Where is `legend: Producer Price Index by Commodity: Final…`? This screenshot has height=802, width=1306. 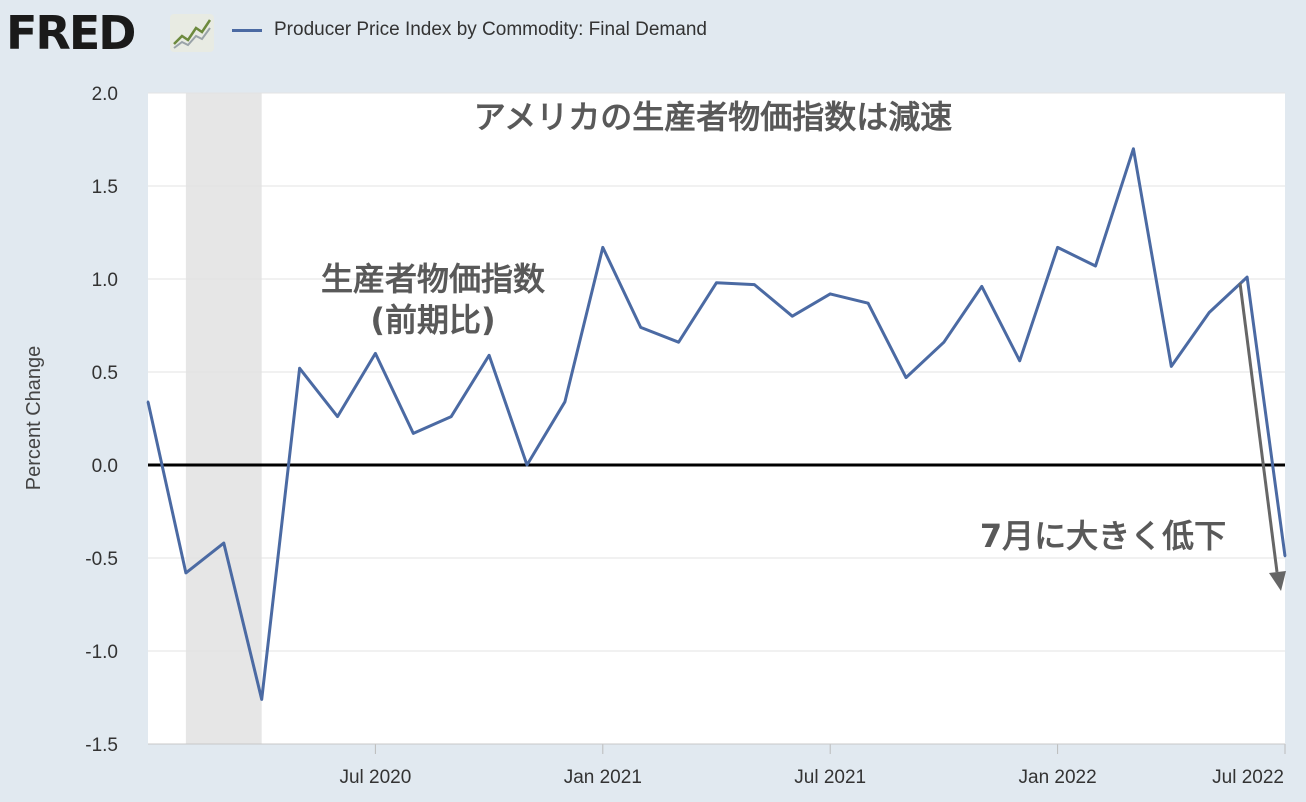
legend: Producer Price Index by Commodity: Final… is located at coordinates (469, 30).